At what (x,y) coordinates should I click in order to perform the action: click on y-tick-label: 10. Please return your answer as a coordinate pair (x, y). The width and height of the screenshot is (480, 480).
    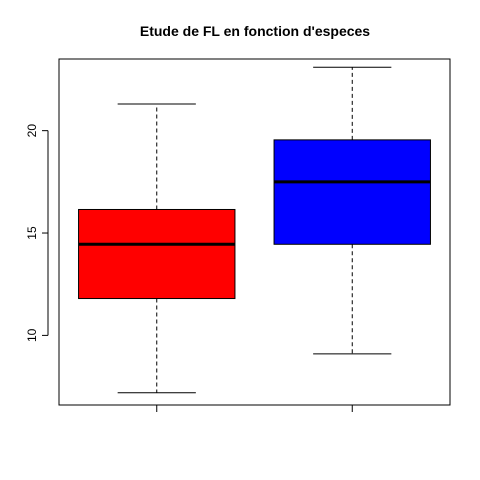
    Looking at the image, I should click on (32, 335).